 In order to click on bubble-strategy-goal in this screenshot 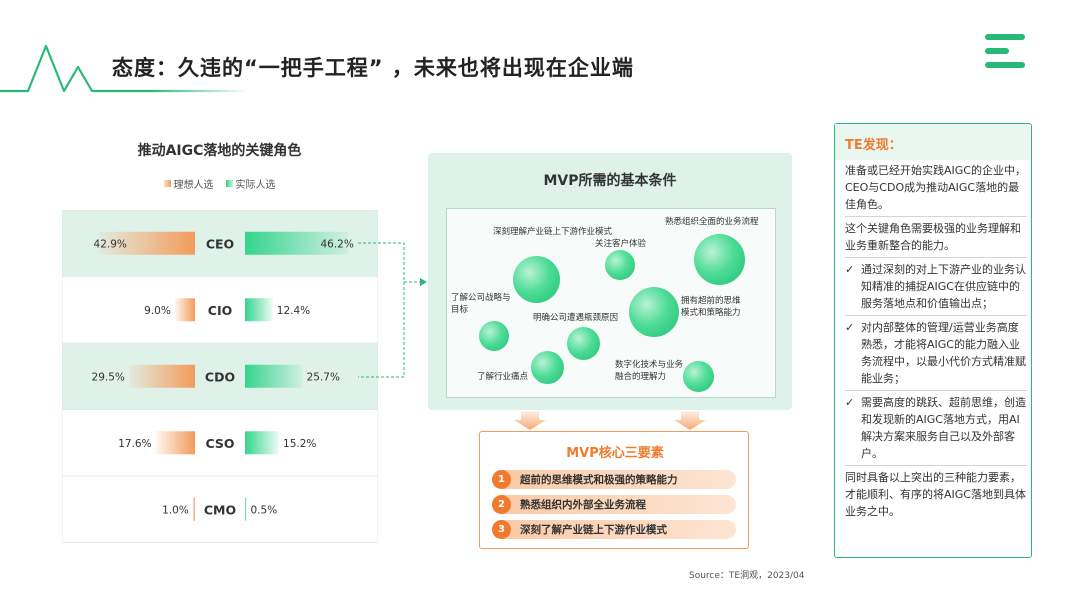, I will do `click(494, 336)`.